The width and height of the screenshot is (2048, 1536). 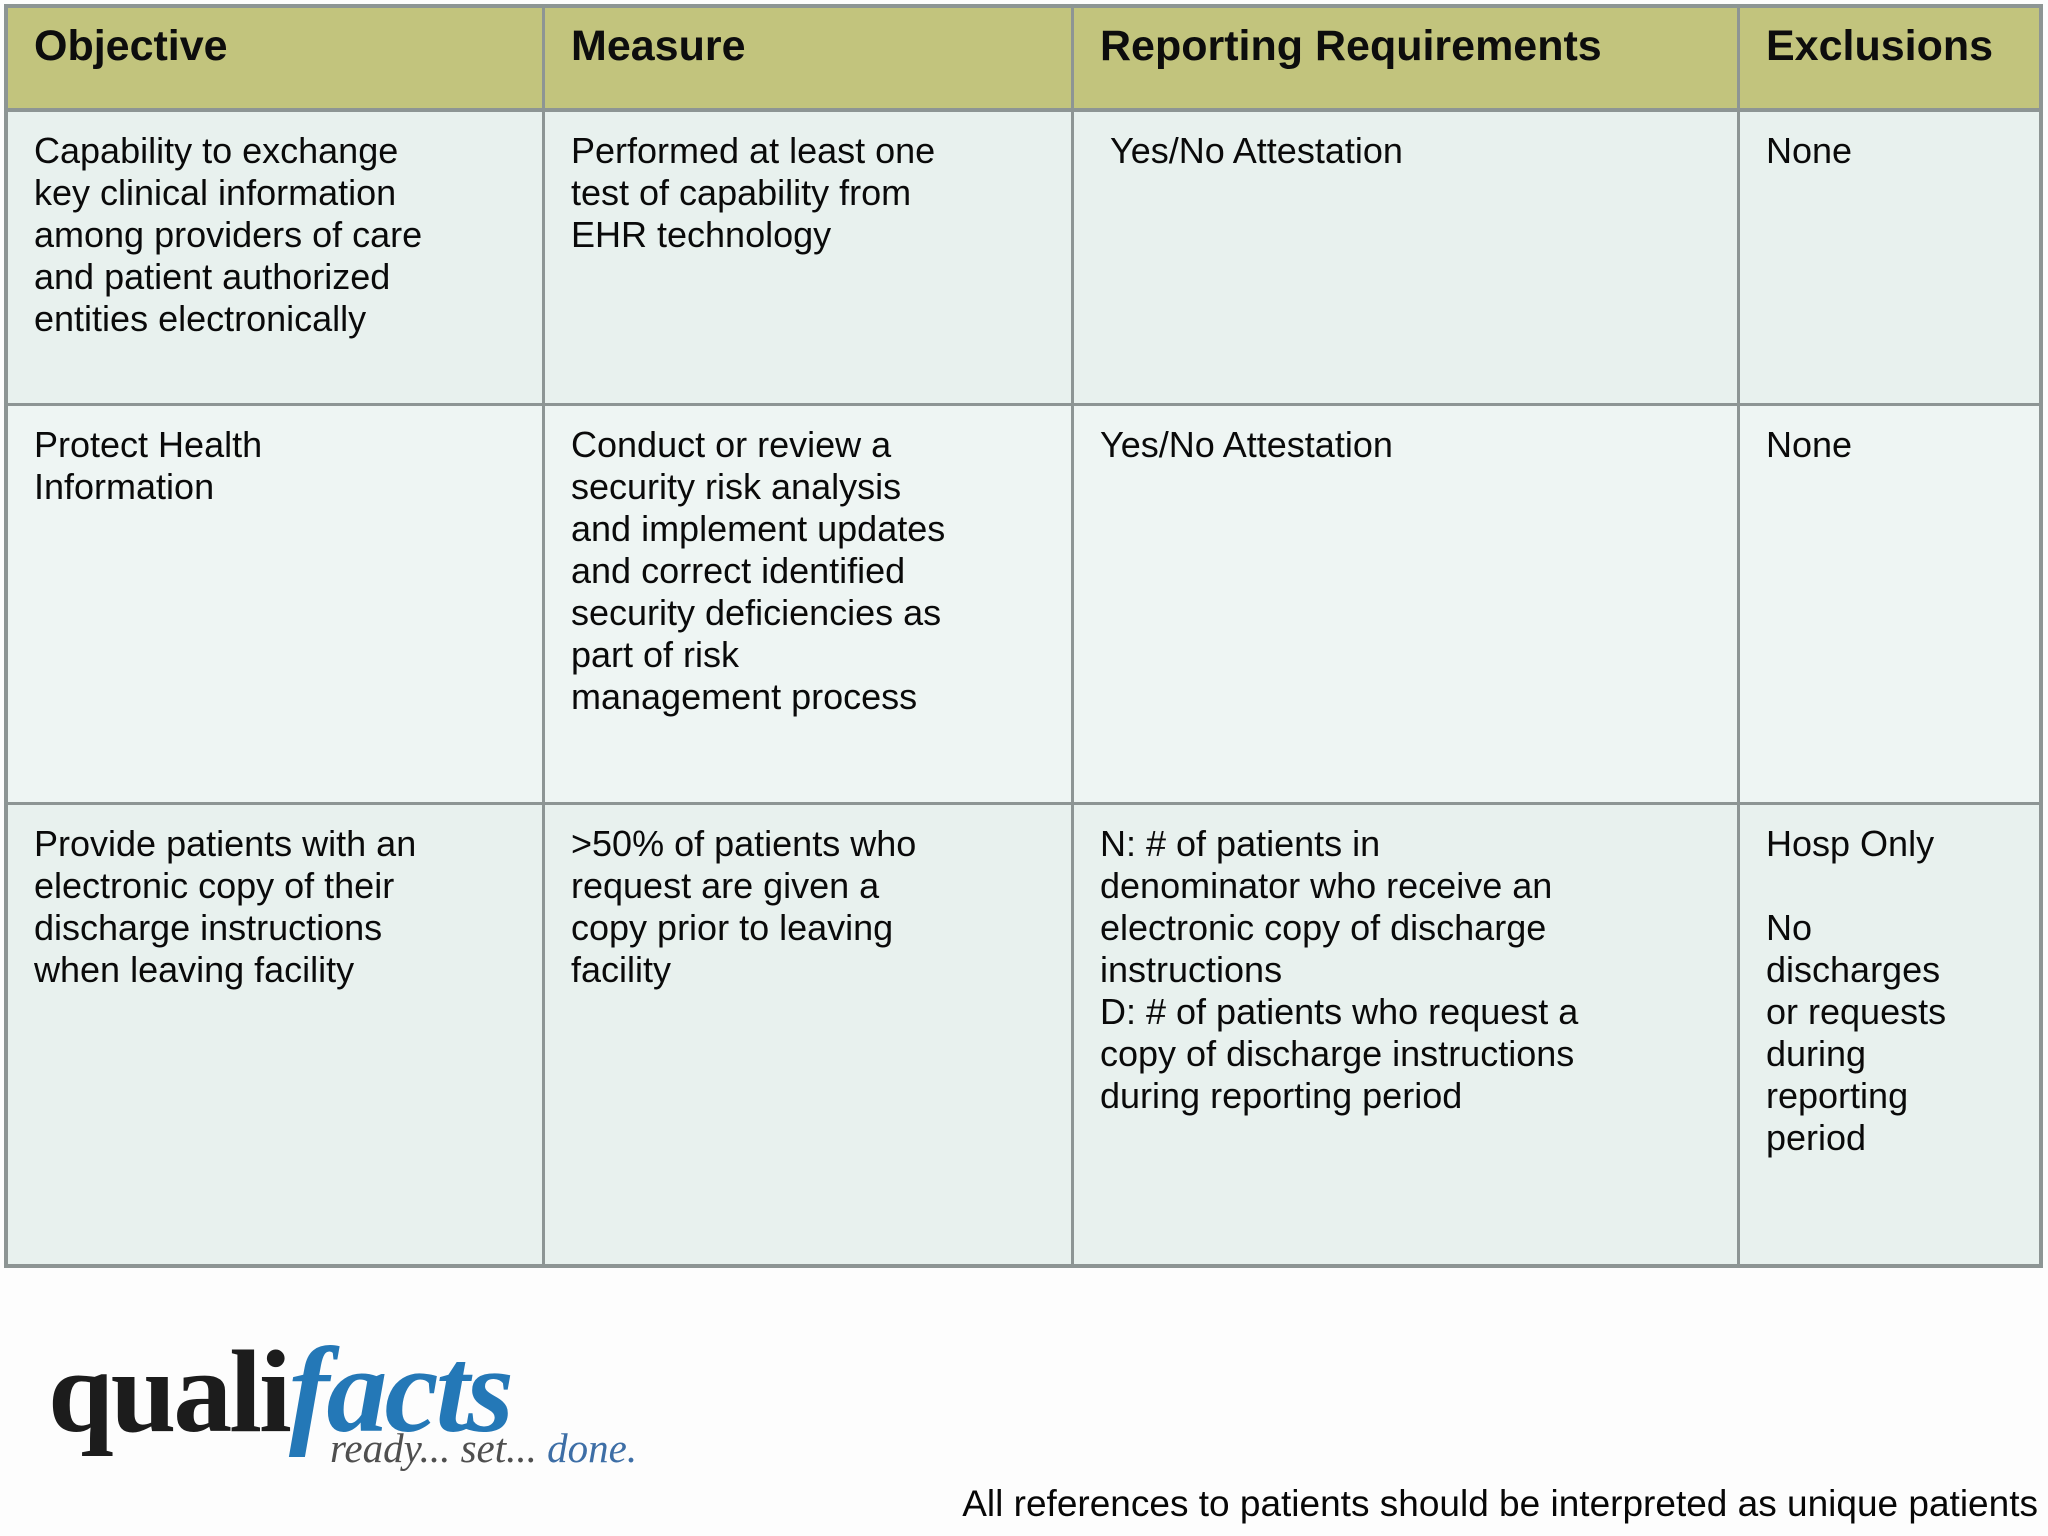 What do you see at coordinates (1889, 259) in the screenshot?
I see `cell-row1-exclusions: None` at bounding box center [1889, 259].